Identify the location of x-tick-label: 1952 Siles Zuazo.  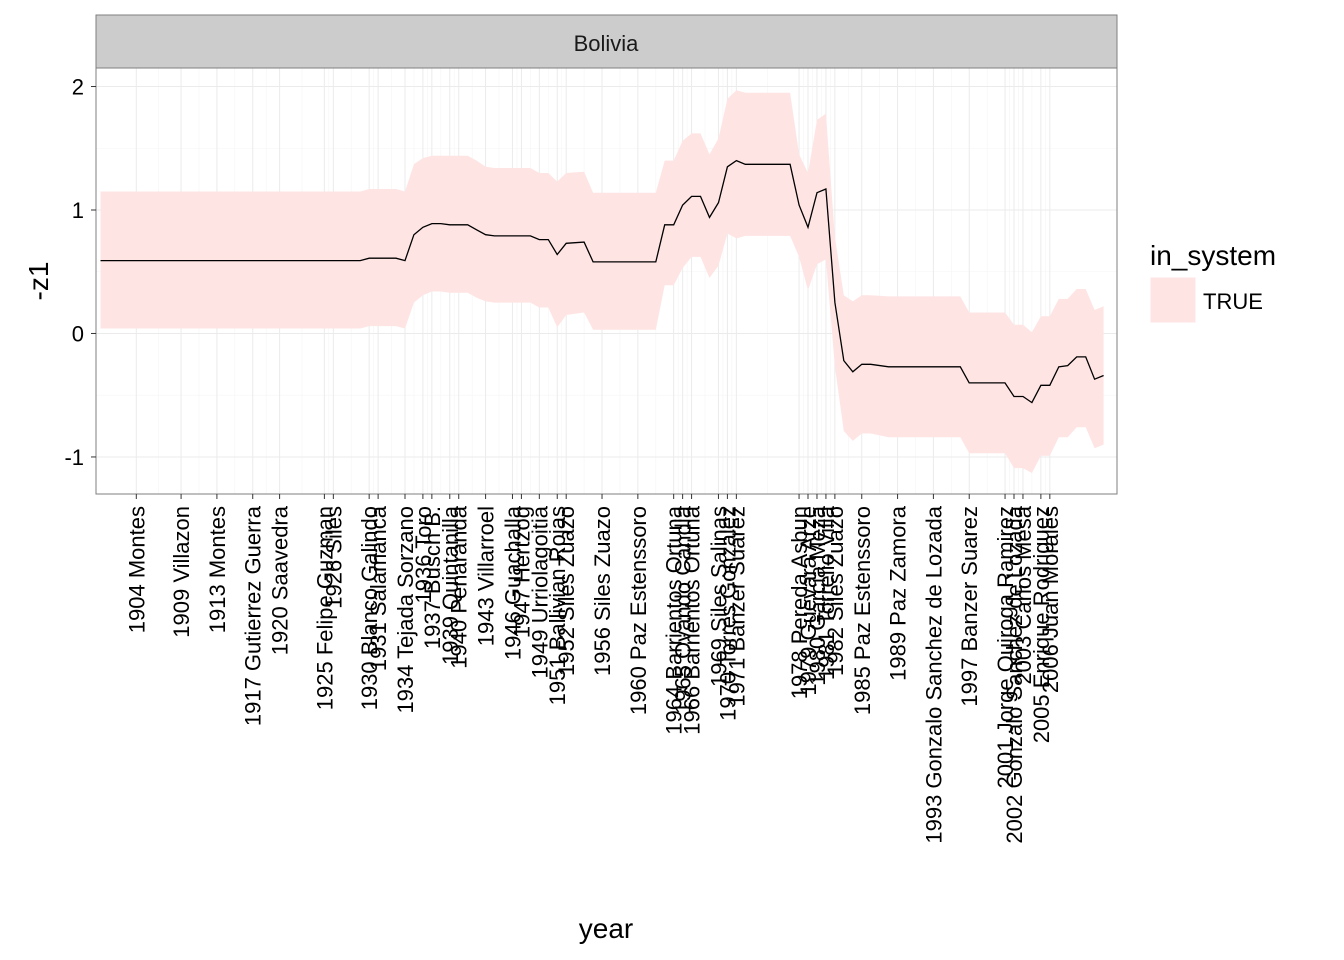
(566, 591).